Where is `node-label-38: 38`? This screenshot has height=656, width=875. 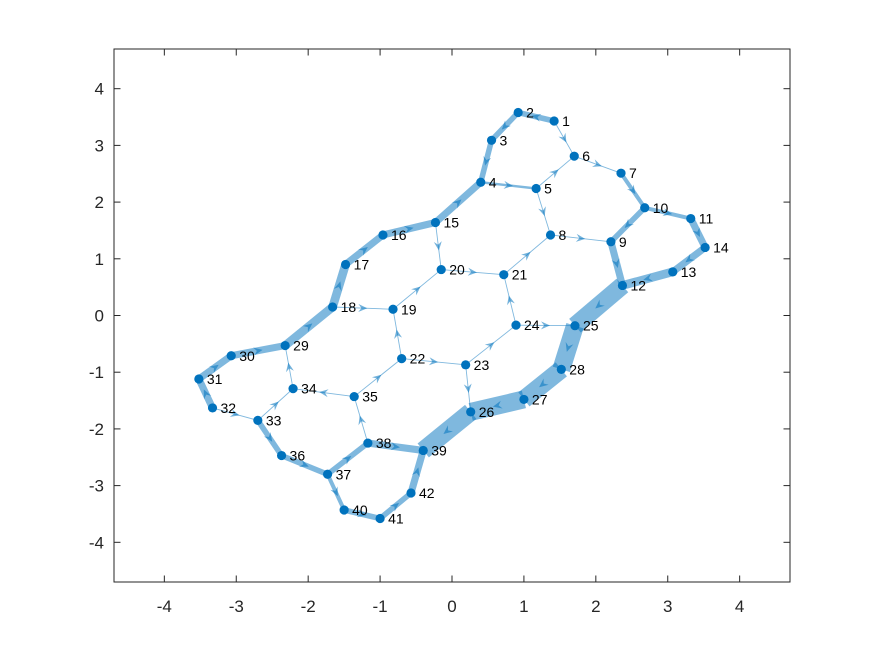
node-label-38: 38 is located at coordinates (384, 443).